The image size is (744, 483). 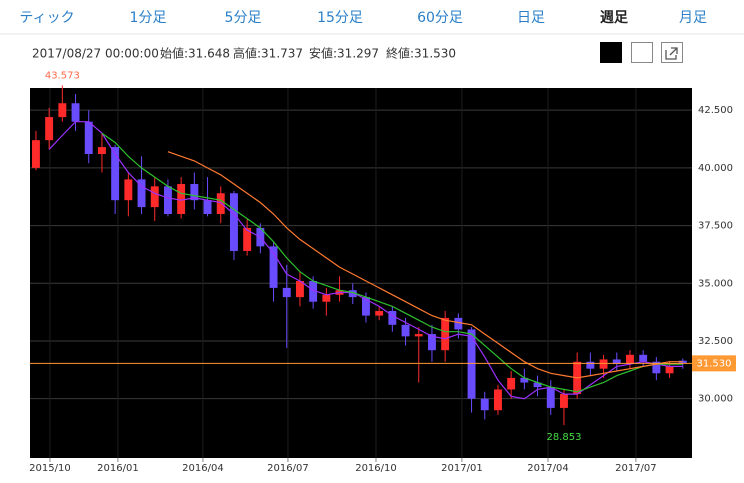 What do you see at coordinates (95, 54) in the screenshot?
I see `info-item: 2017/08/27 00:00:00` at bounding box center [95, 54].